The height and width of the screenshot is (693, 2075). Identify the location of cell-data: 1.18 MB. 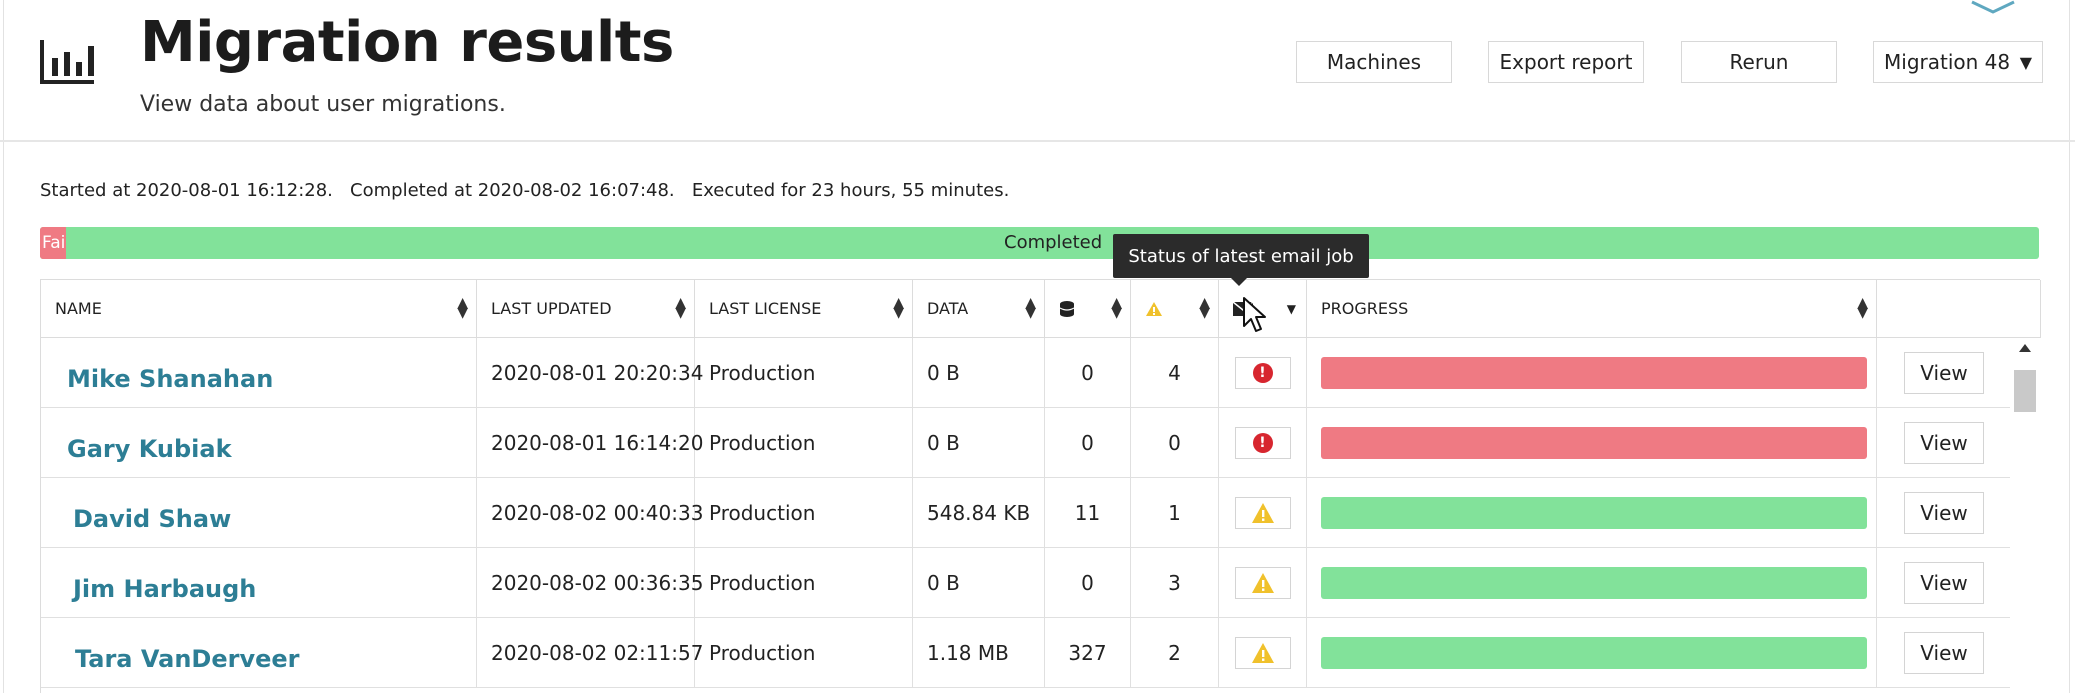
(979, 653).